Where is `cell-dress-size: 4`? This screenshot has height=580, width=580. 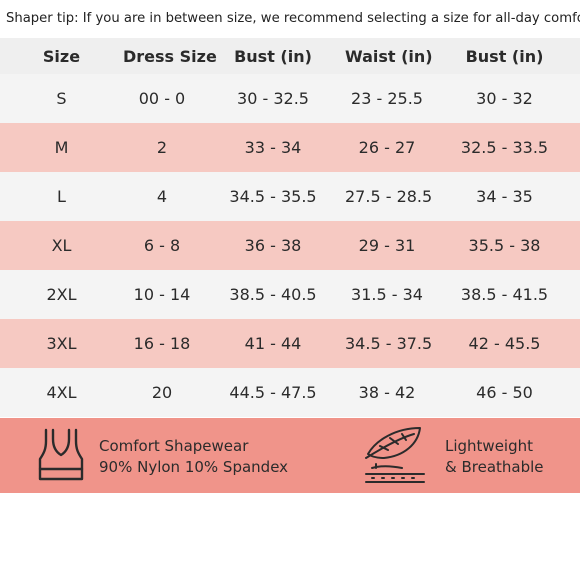
cell-dress-size: 4 is located at coordinates (162, 196).